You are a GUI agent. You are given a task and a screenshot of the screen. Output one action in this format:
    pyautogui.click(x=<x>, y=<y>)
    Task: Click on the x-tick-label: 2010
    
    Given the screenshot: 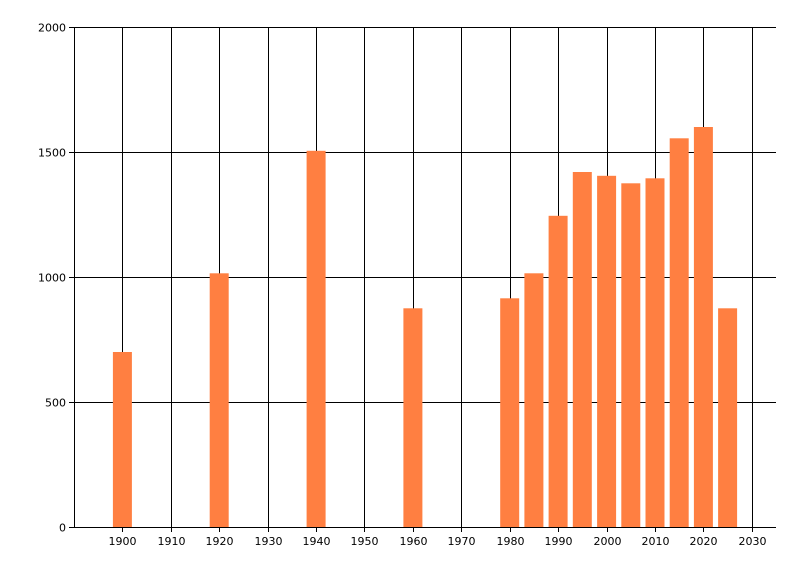 What is the action you would take?
    pyautogui.click(x=656, y=541)
    